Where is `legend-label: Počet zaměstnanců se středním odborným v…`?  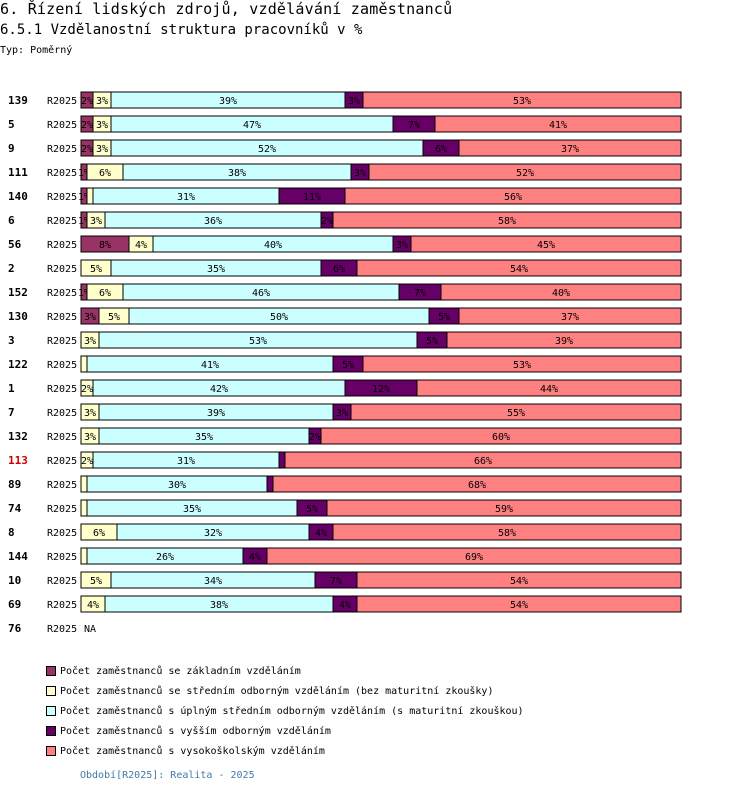 legend-label: Počet zaměstnanců se středním odborným v… is located at coordinates (277, 691).